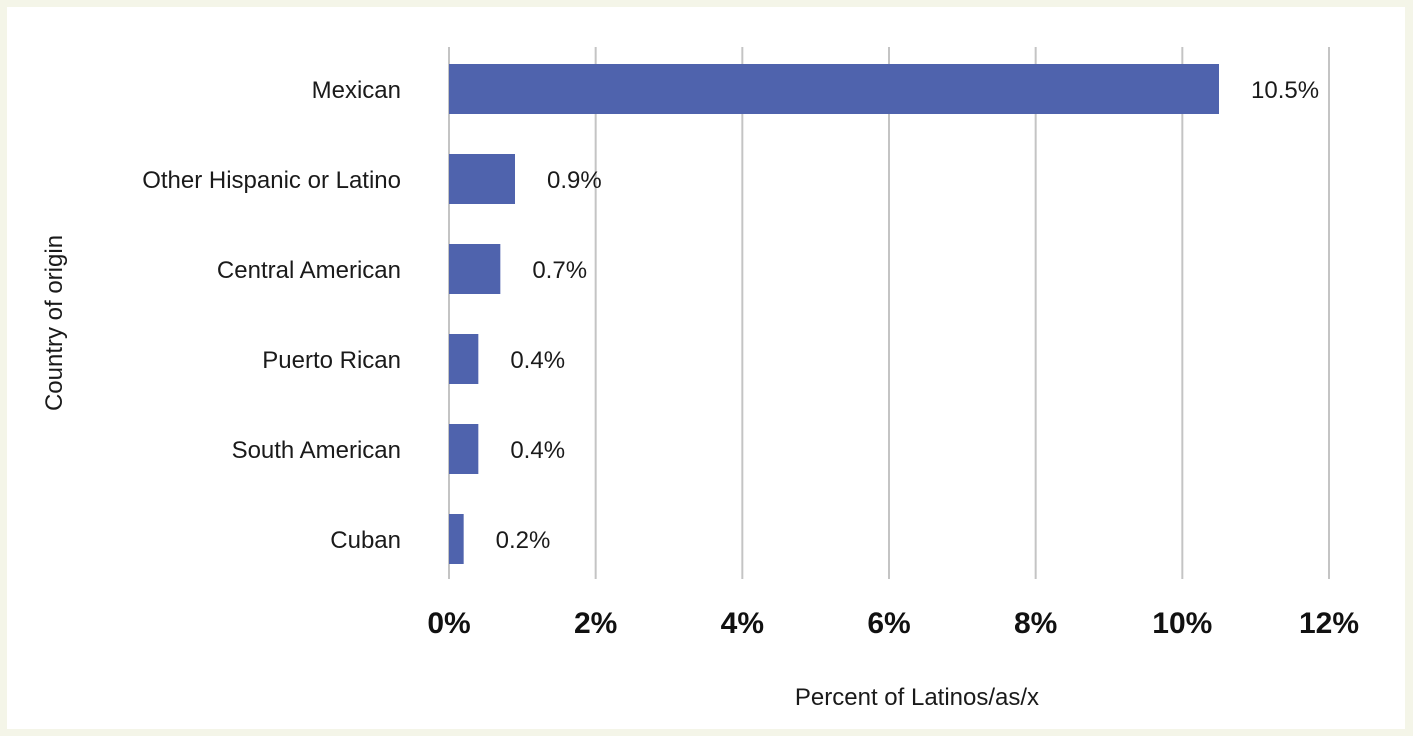 The image size is (1413, 736). I want to click on category-label: Puerto Rican, so click(331, 360).